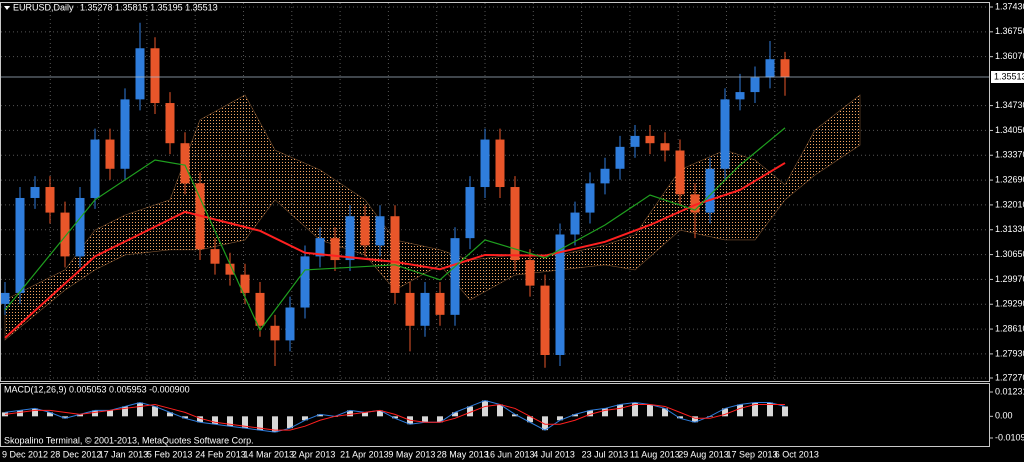 The width and height of the screenshot is (1024, 462). What do you see at coordinates (463, 454) in the screenshot?
I see `date-label: 28 May 2013` at bounding box center [463, 454].